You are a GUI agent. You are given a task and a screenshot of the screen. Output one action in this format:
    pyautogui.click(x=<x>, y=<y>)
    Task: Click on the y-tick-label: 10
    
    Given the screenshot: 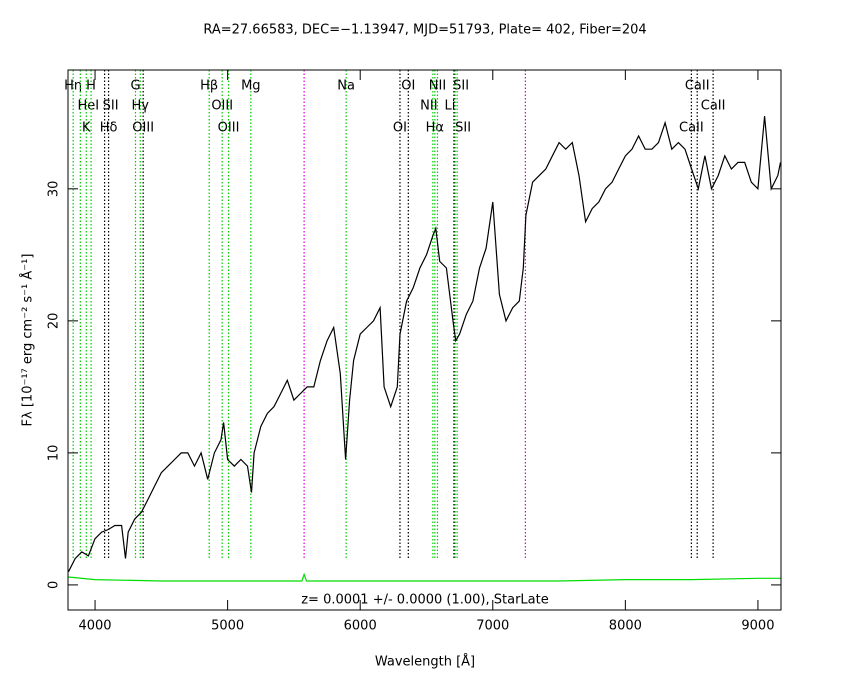 What is the action you would take?
    pyautogui.click(x=54, y=453)
    